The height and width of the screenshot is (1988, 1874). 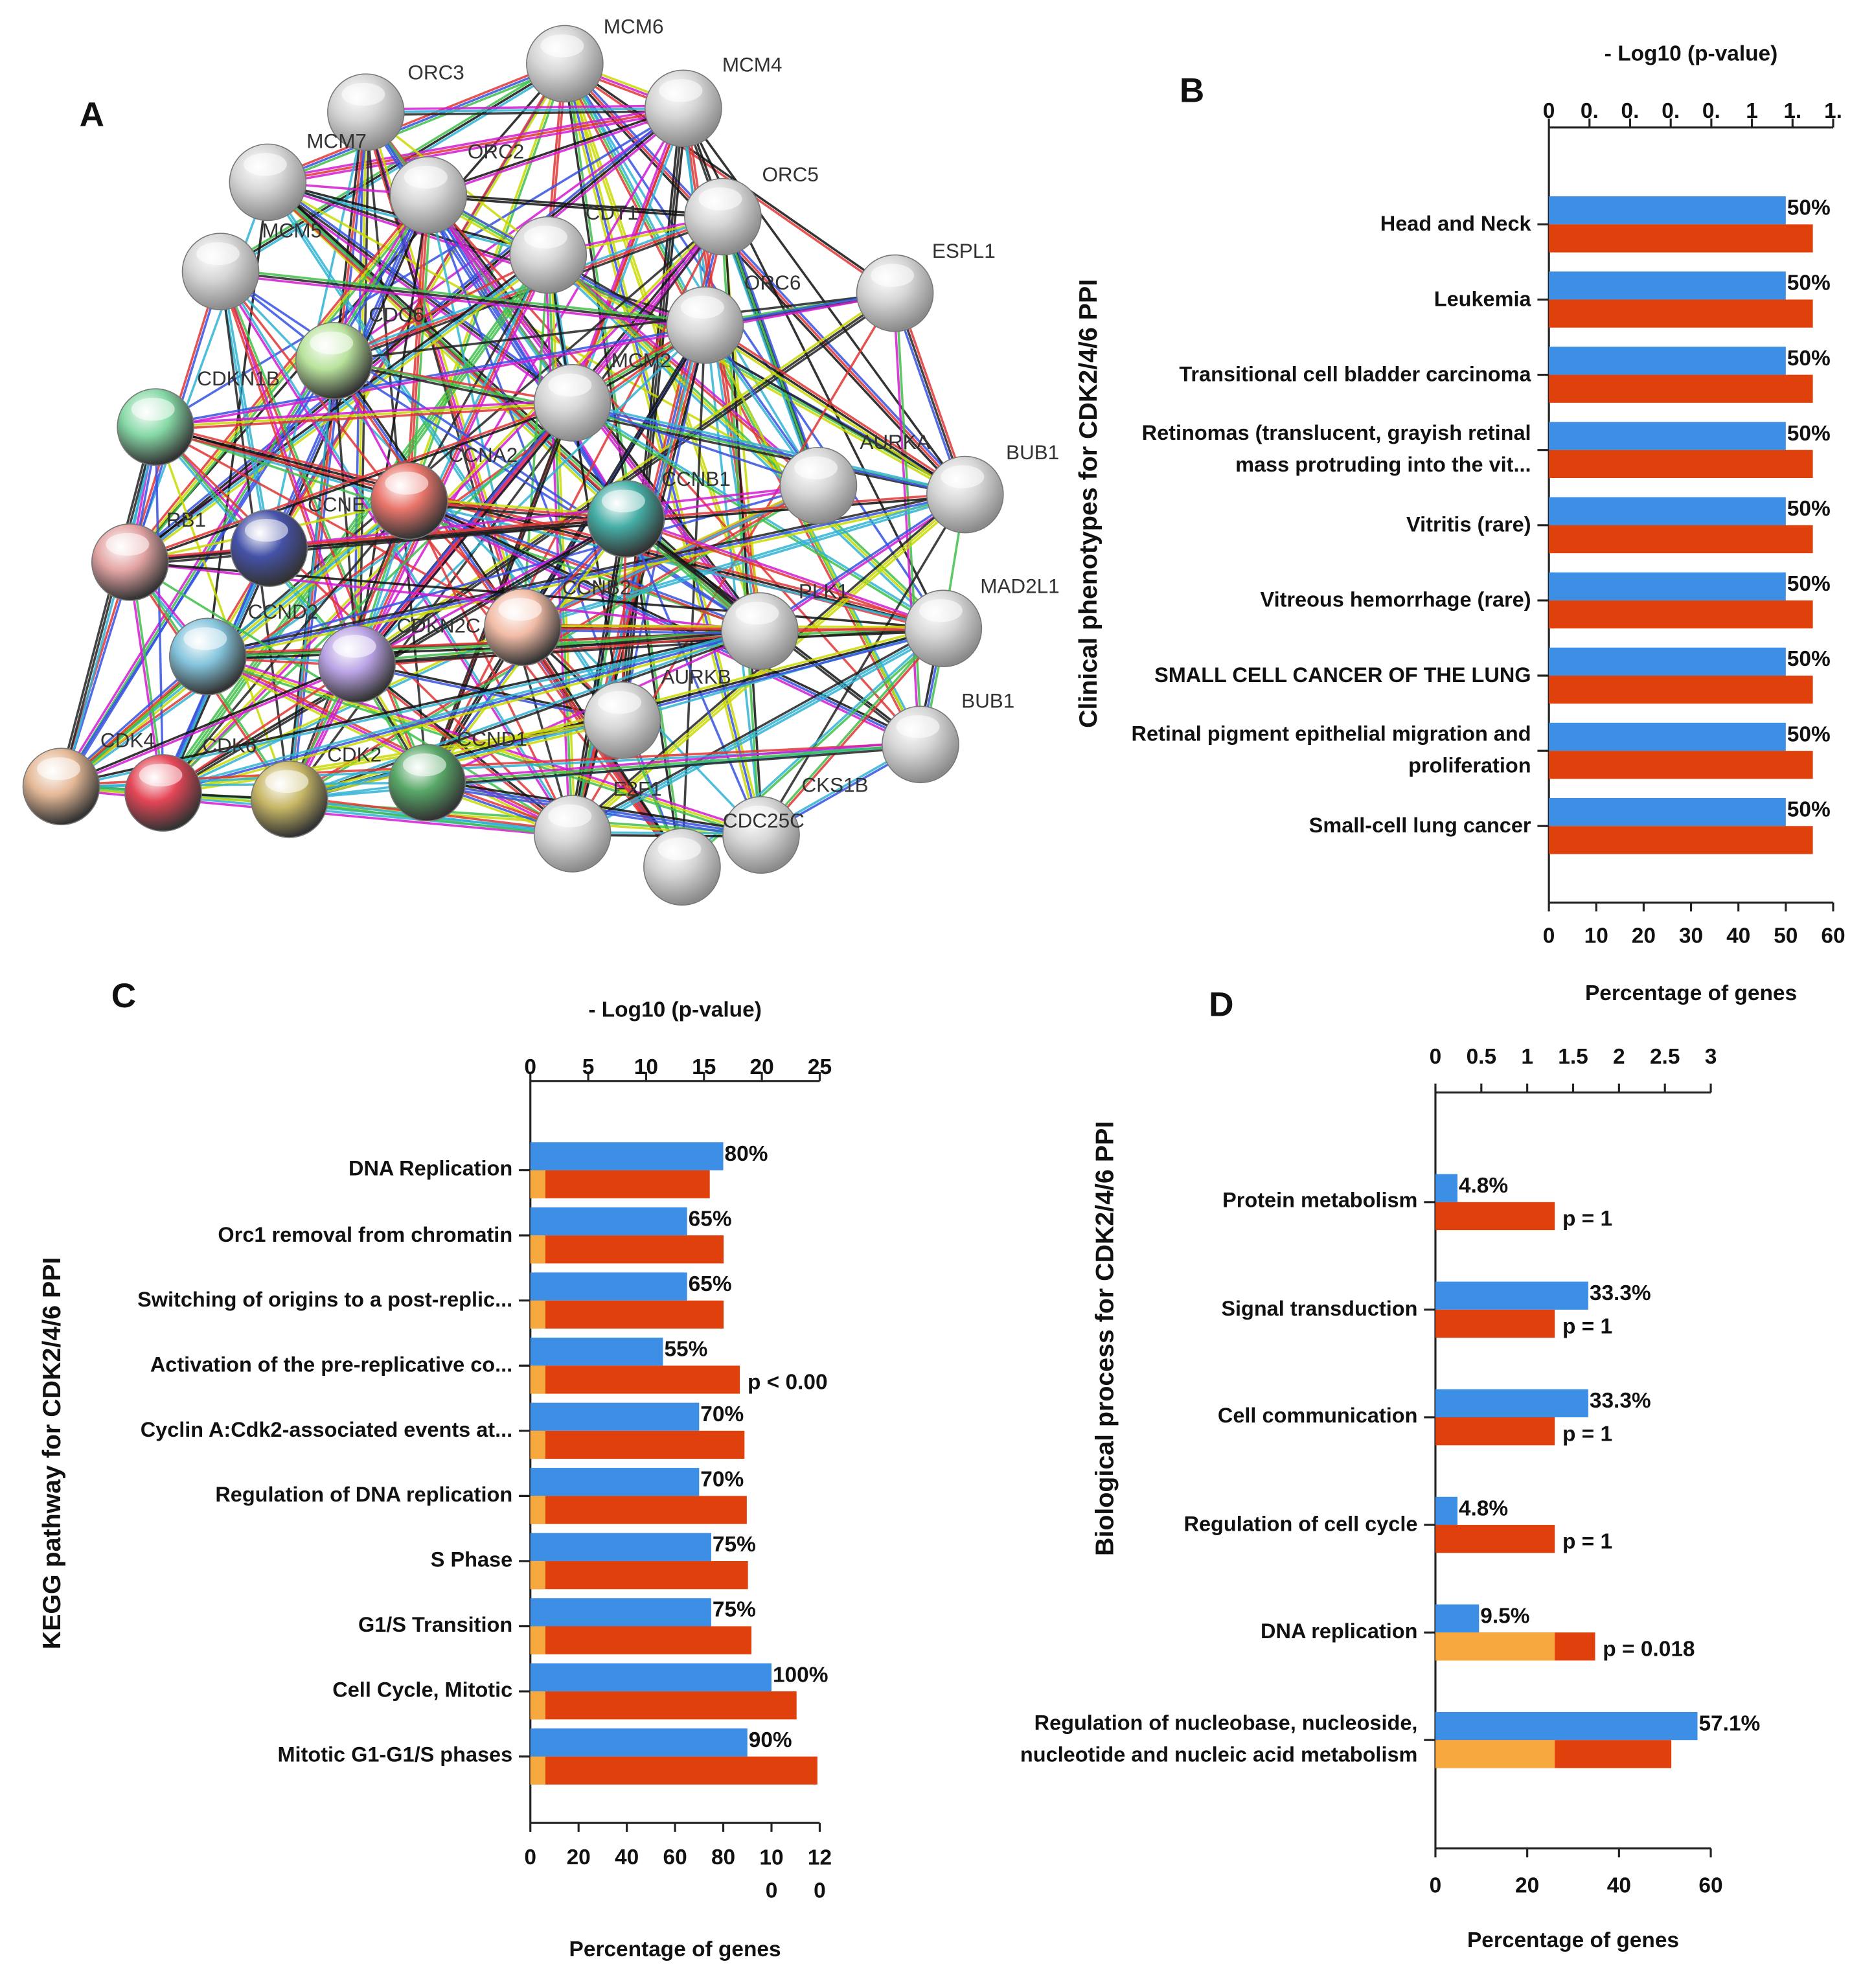 I want to click on tick-label: 10, so click(x=1596, y=936).